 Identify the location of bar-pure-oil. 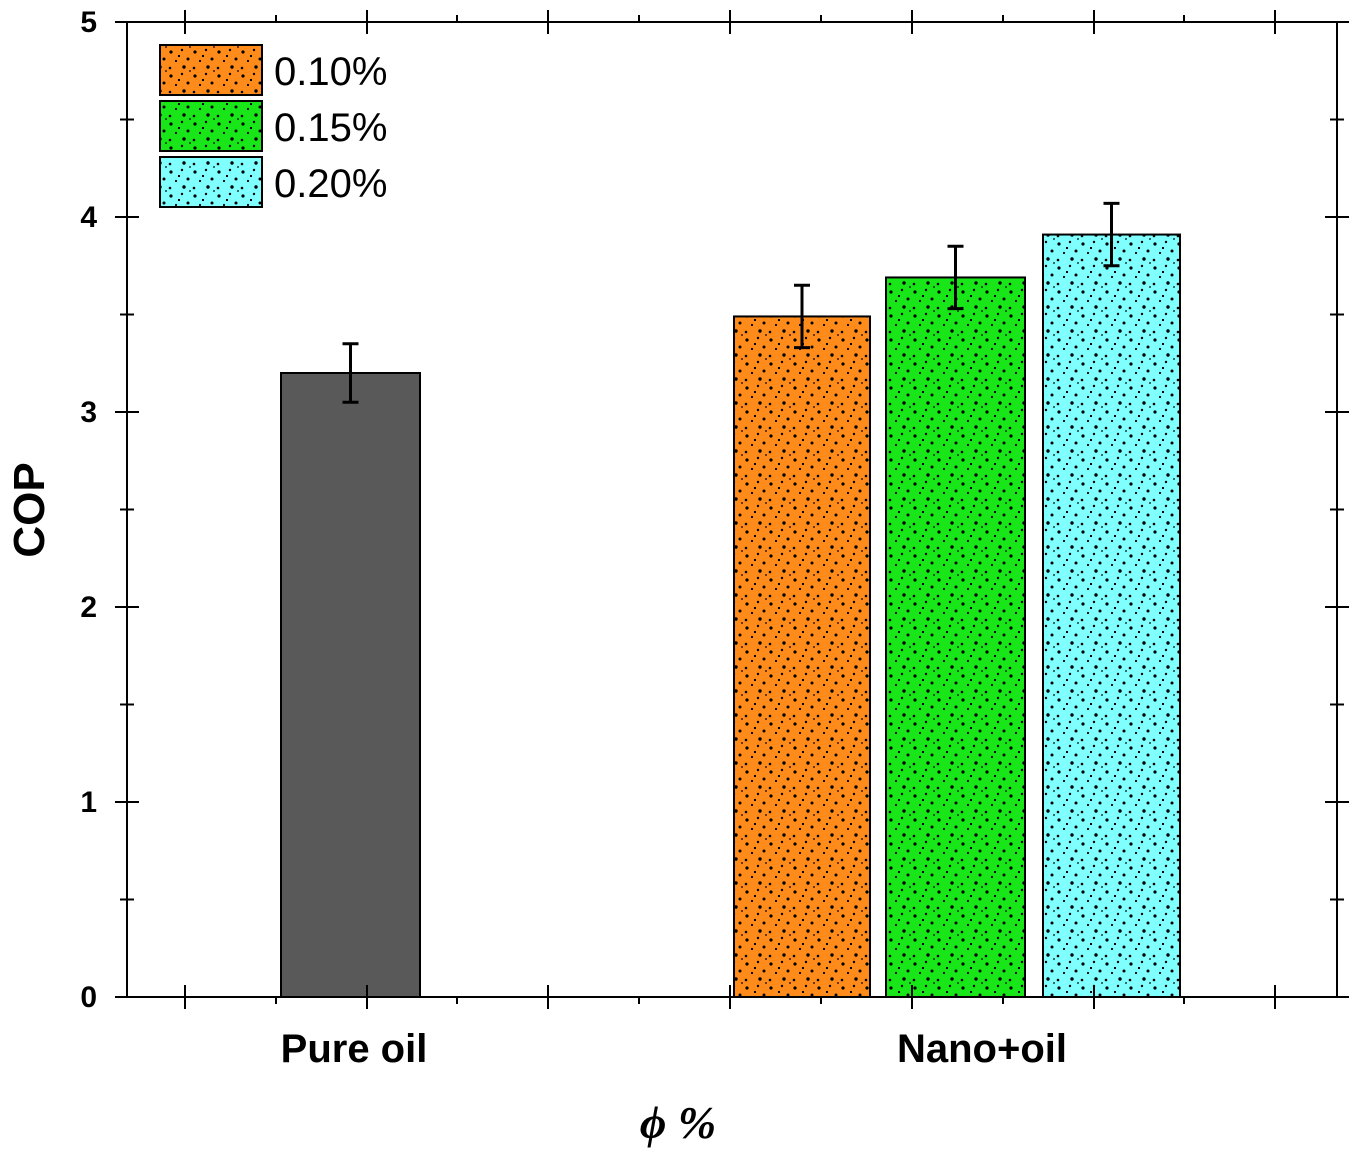
(350, 685).